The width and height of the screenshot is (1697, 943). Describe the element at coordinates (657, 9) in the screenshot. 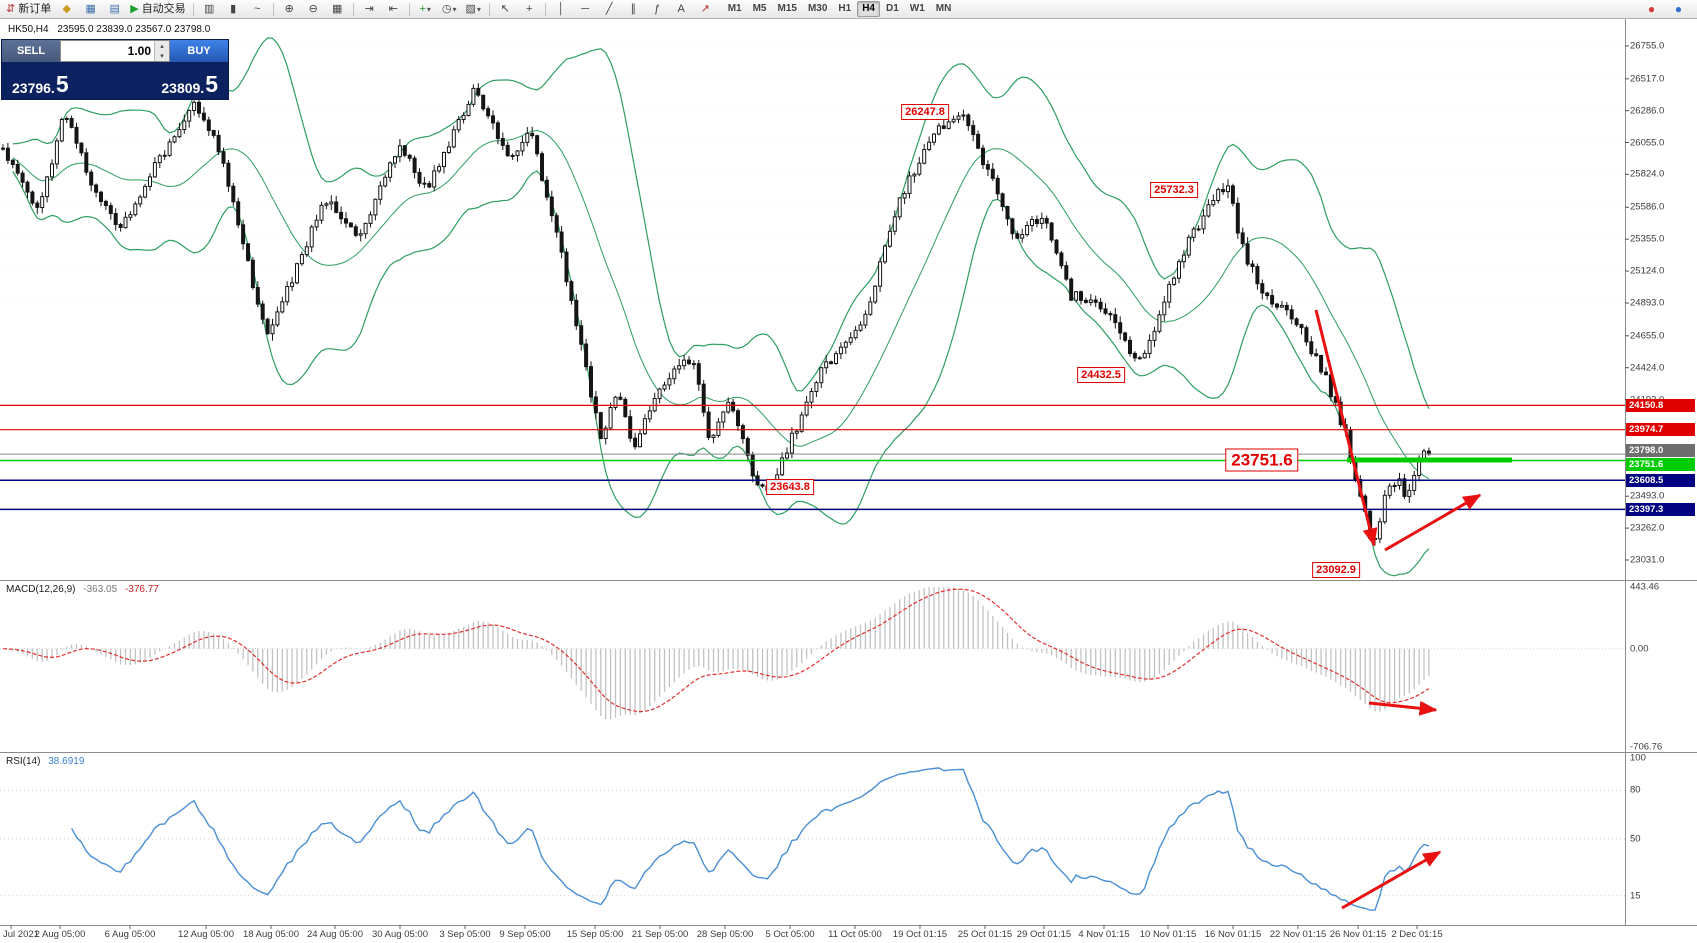

I see `fibonacci-button: ƒ` at that location.